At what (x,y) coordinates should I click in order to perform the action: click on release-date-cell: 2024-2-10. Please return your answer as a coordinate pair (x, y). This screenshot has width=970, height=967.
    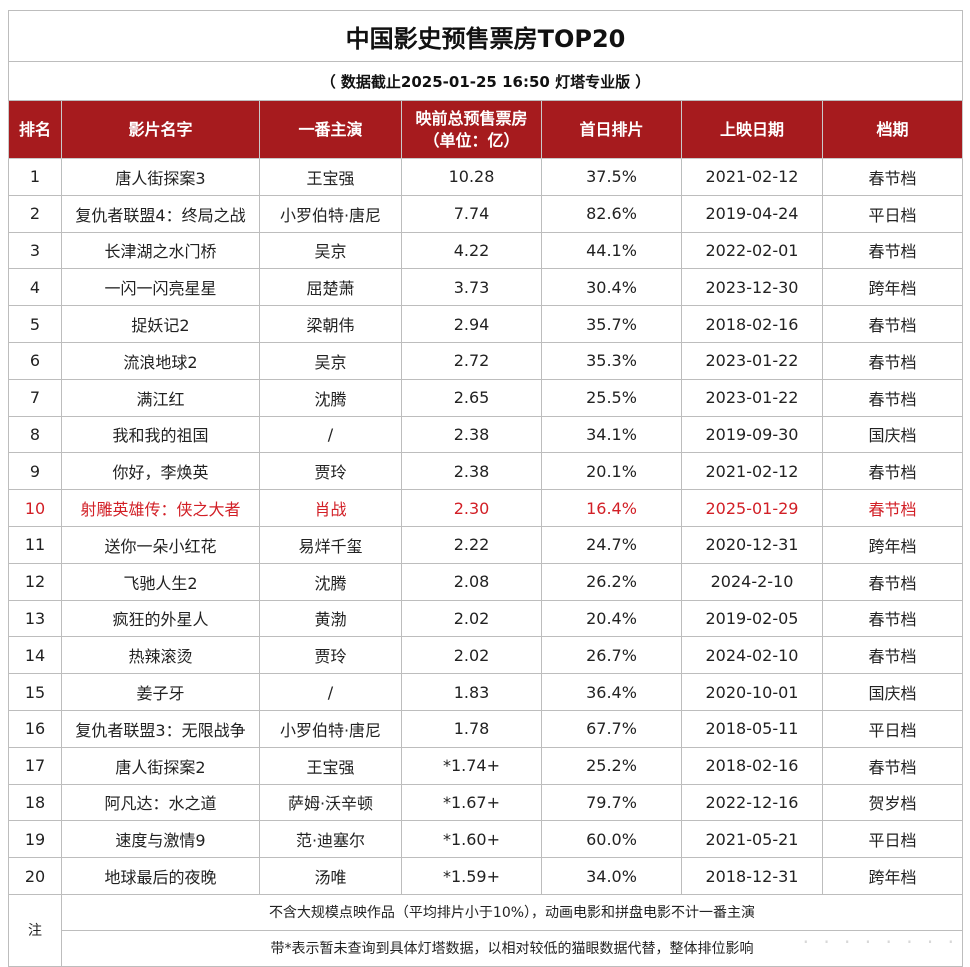
    Looking at the image, I should click on (752, 581).